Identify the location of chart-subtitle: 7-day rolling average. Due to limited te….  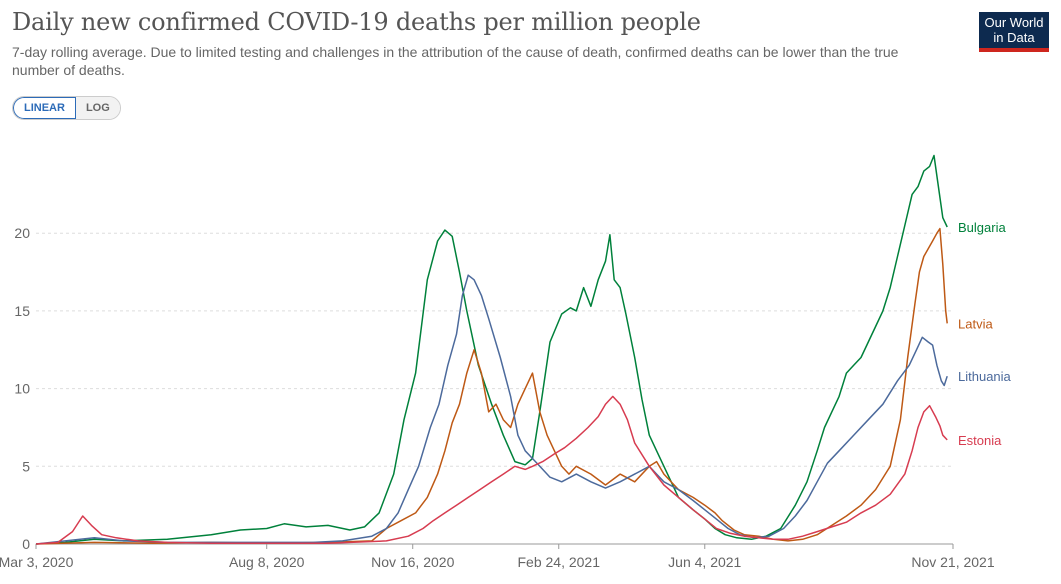
(455, 61).